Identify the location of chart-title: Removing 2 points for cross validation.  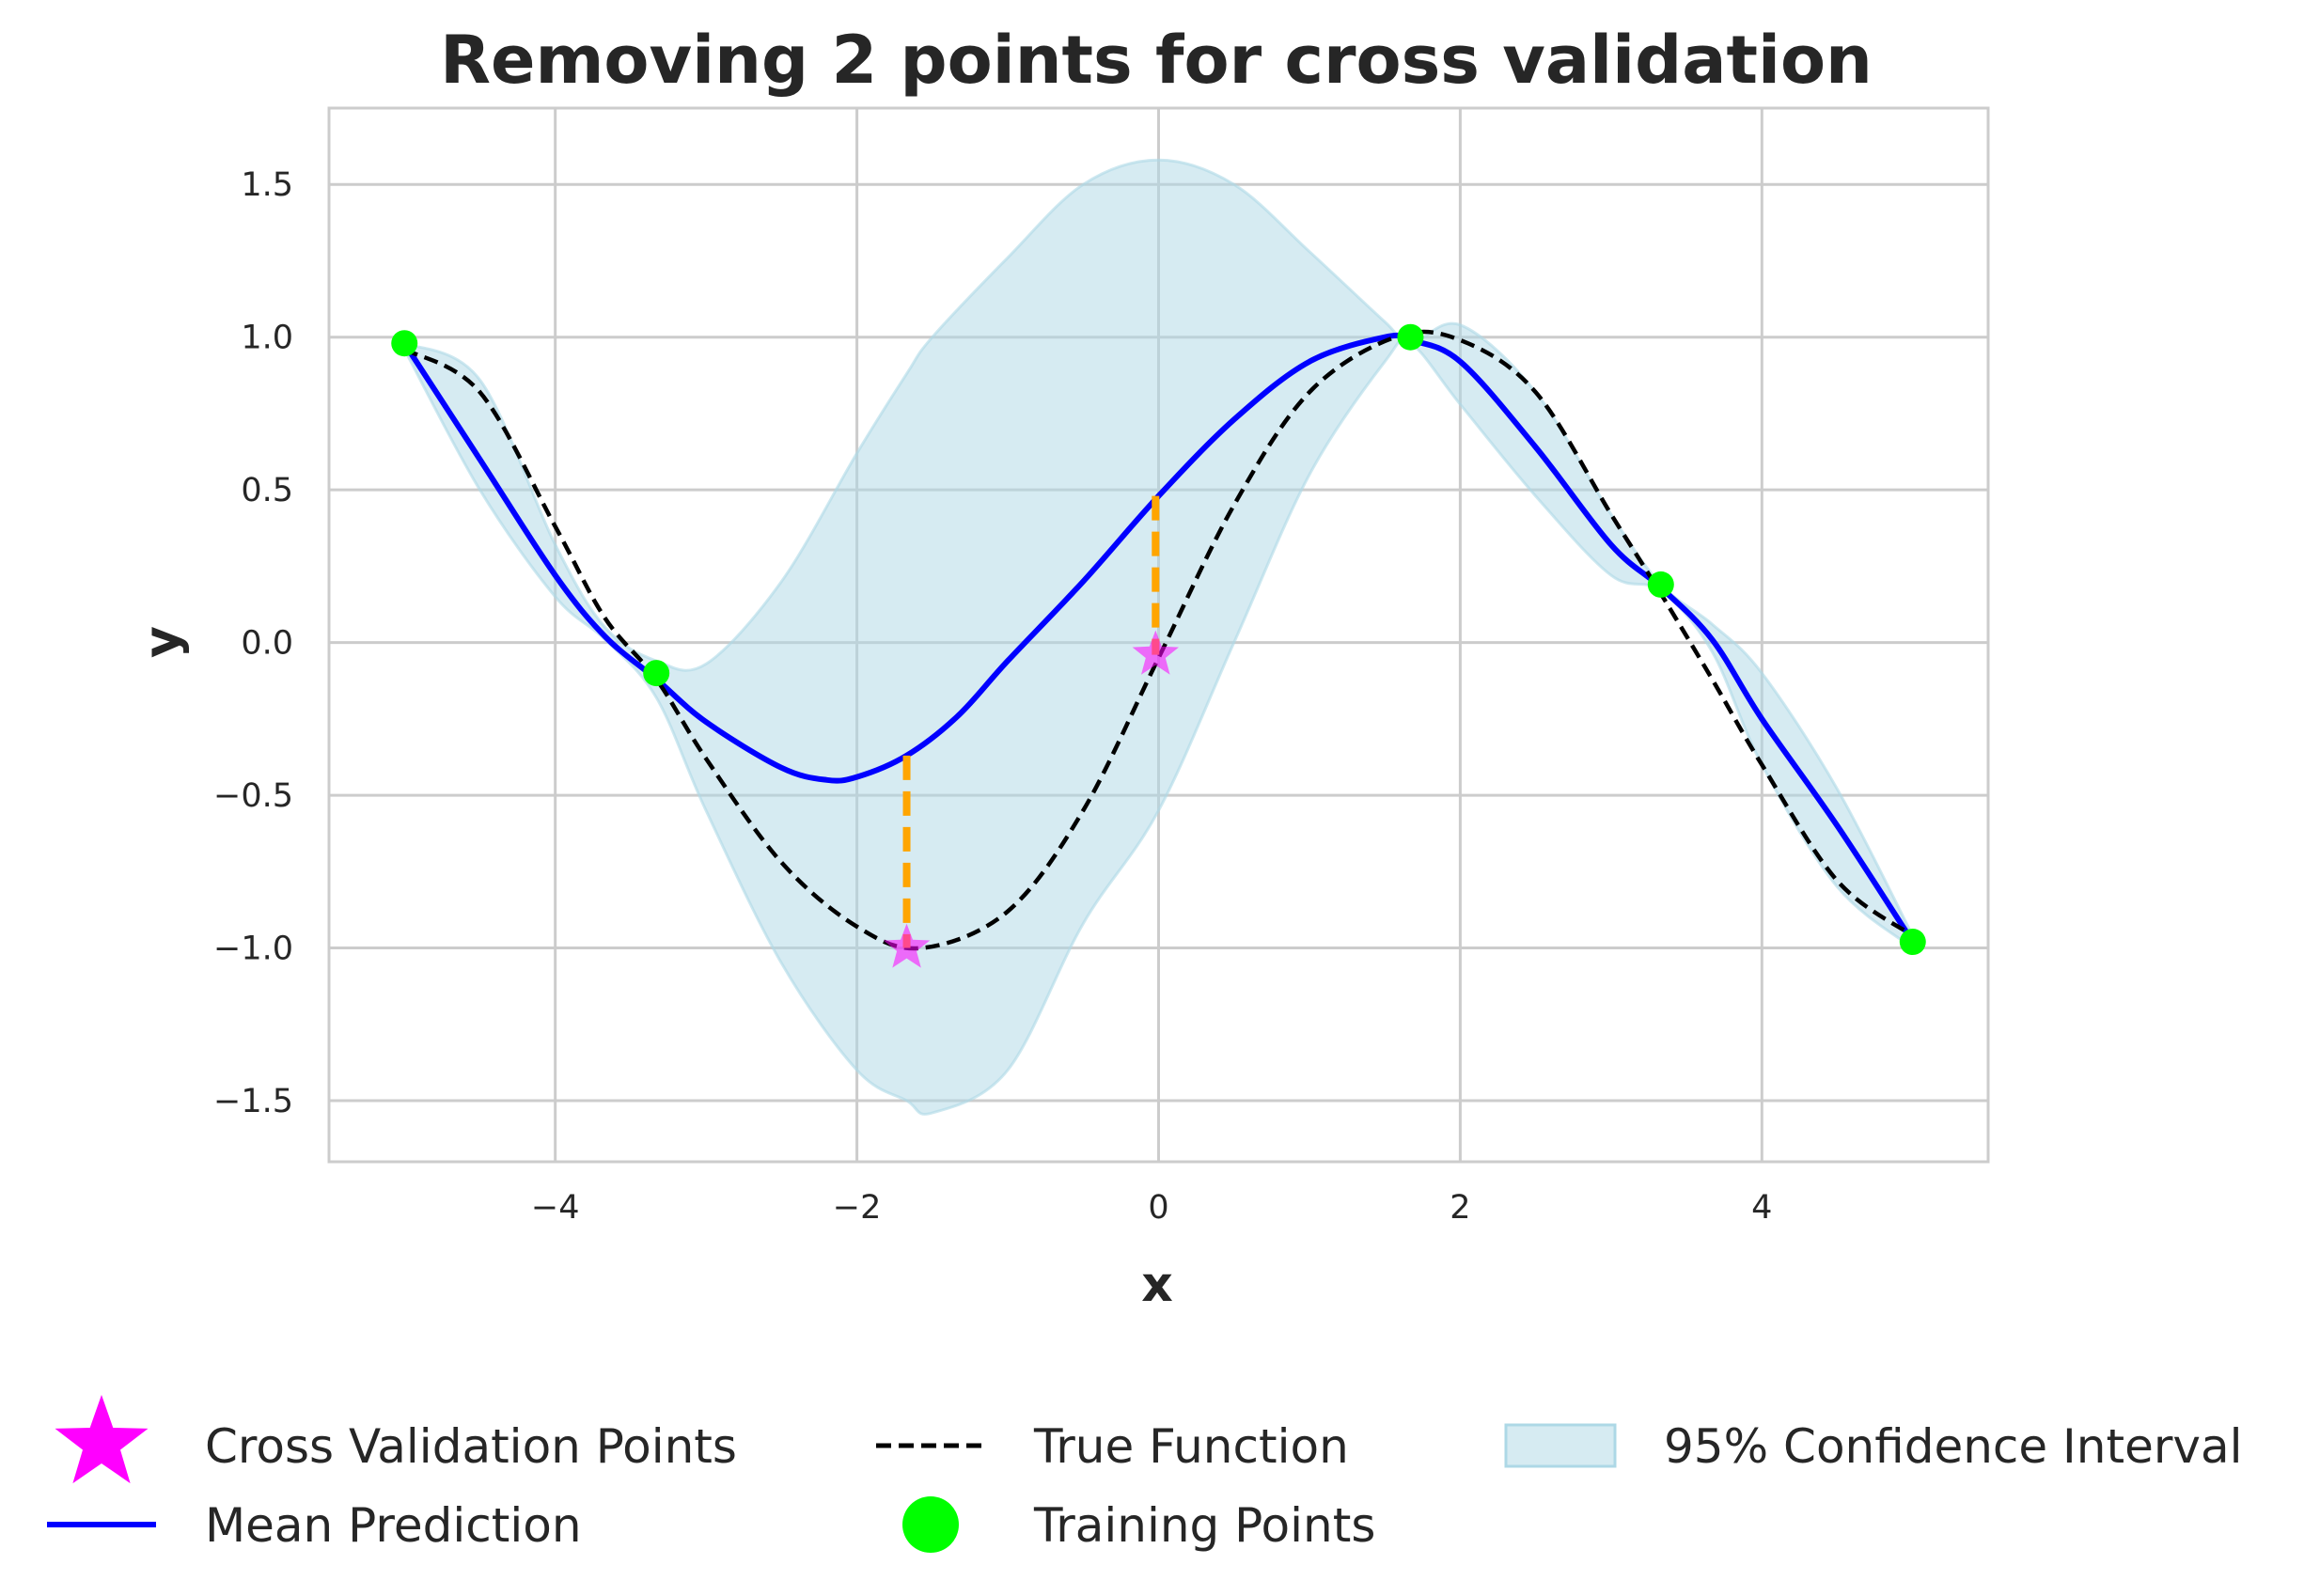
(1156, 60).